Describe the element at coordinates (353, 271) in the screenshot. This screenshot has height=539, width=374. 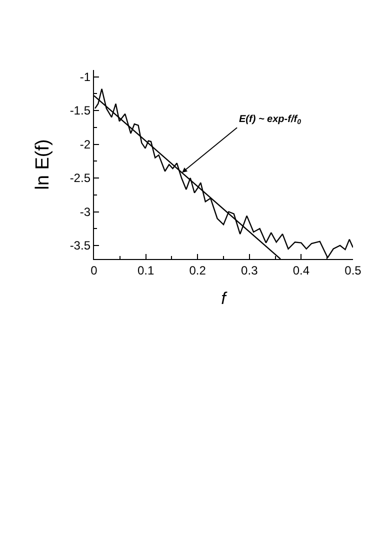
I see `x-tick-label: 0.5` at that location.